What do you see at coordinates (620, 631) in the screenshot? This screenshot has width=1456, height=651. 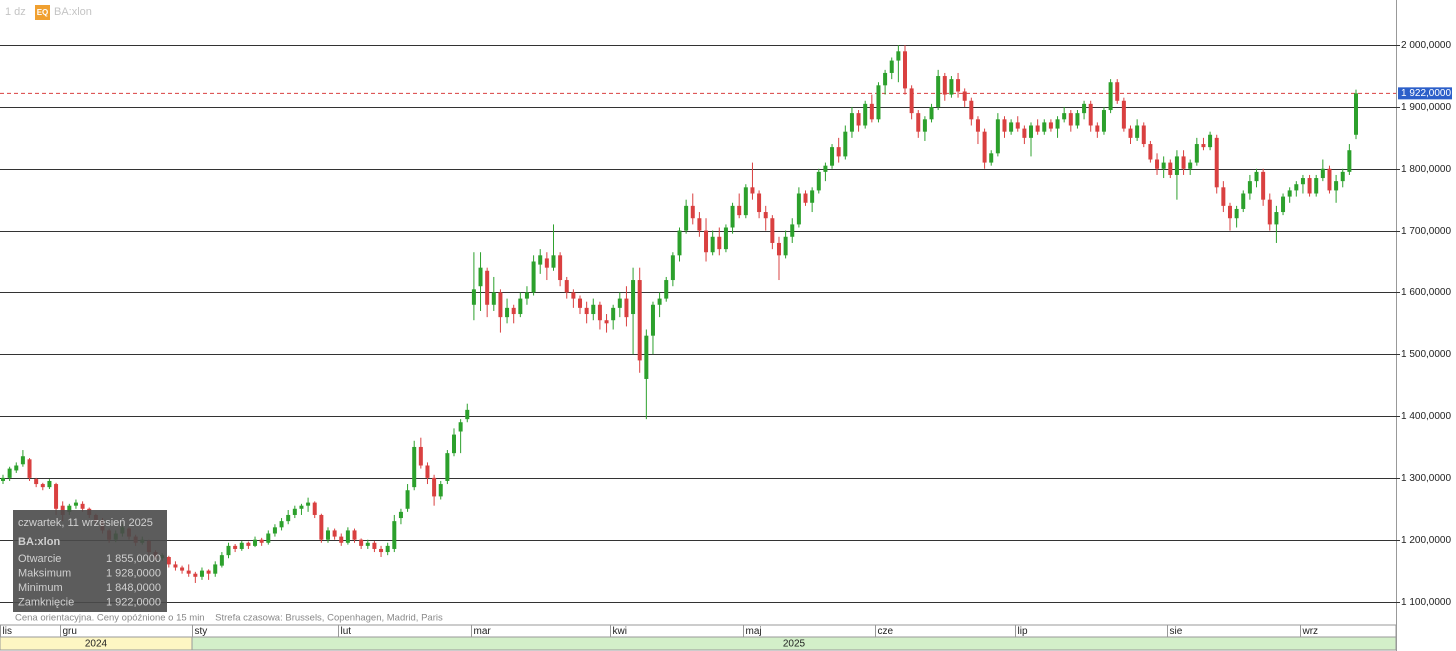 I see `x-tick-label: kwi` at bounding box center [620, 631].